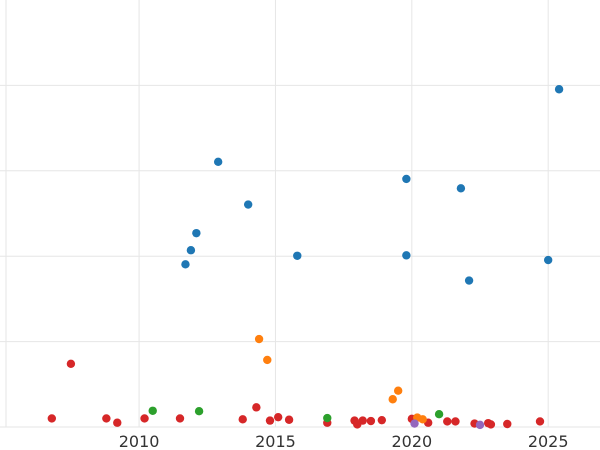  Describe the element at coordinates (344, 441) in the screenshot. I see `x-axis-tick-labels: 2010 2015 2020 2025` at that location.